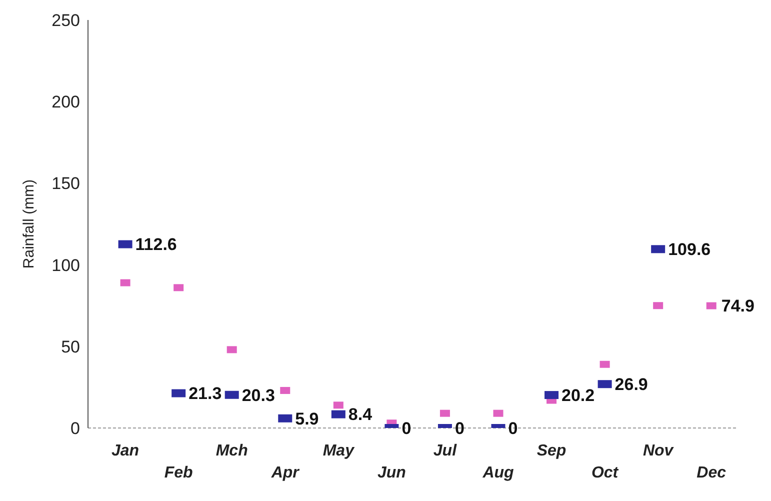 Image resolution: width=771 pixels, height=501 pixels. Describe the element at coordinates (179, 473) in the screenshot. I see `x-tick-label: Feb` at that location.